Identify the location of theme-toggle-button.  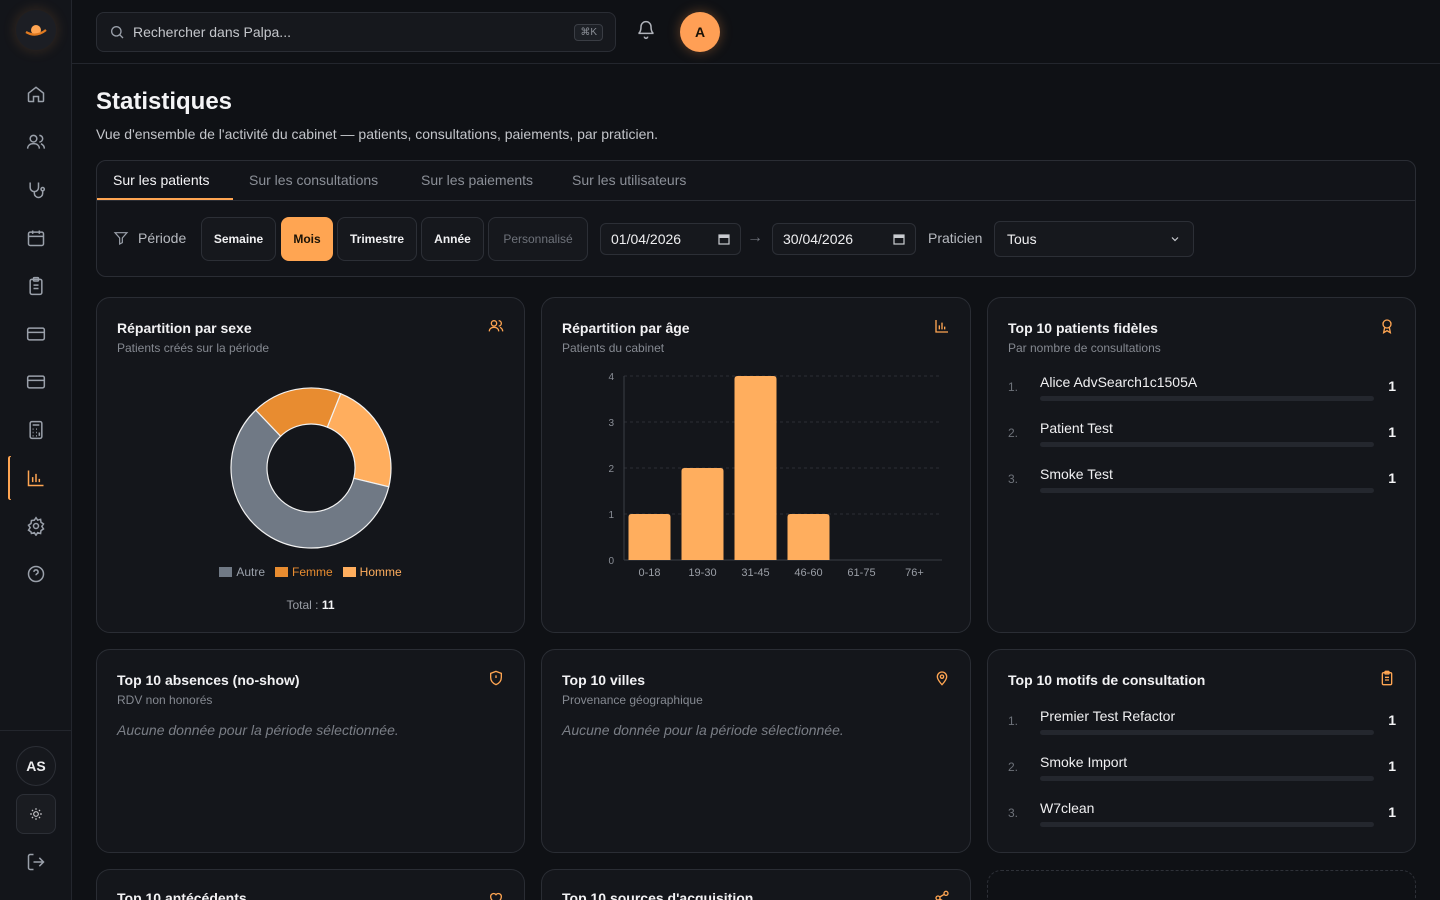
(36, 814).